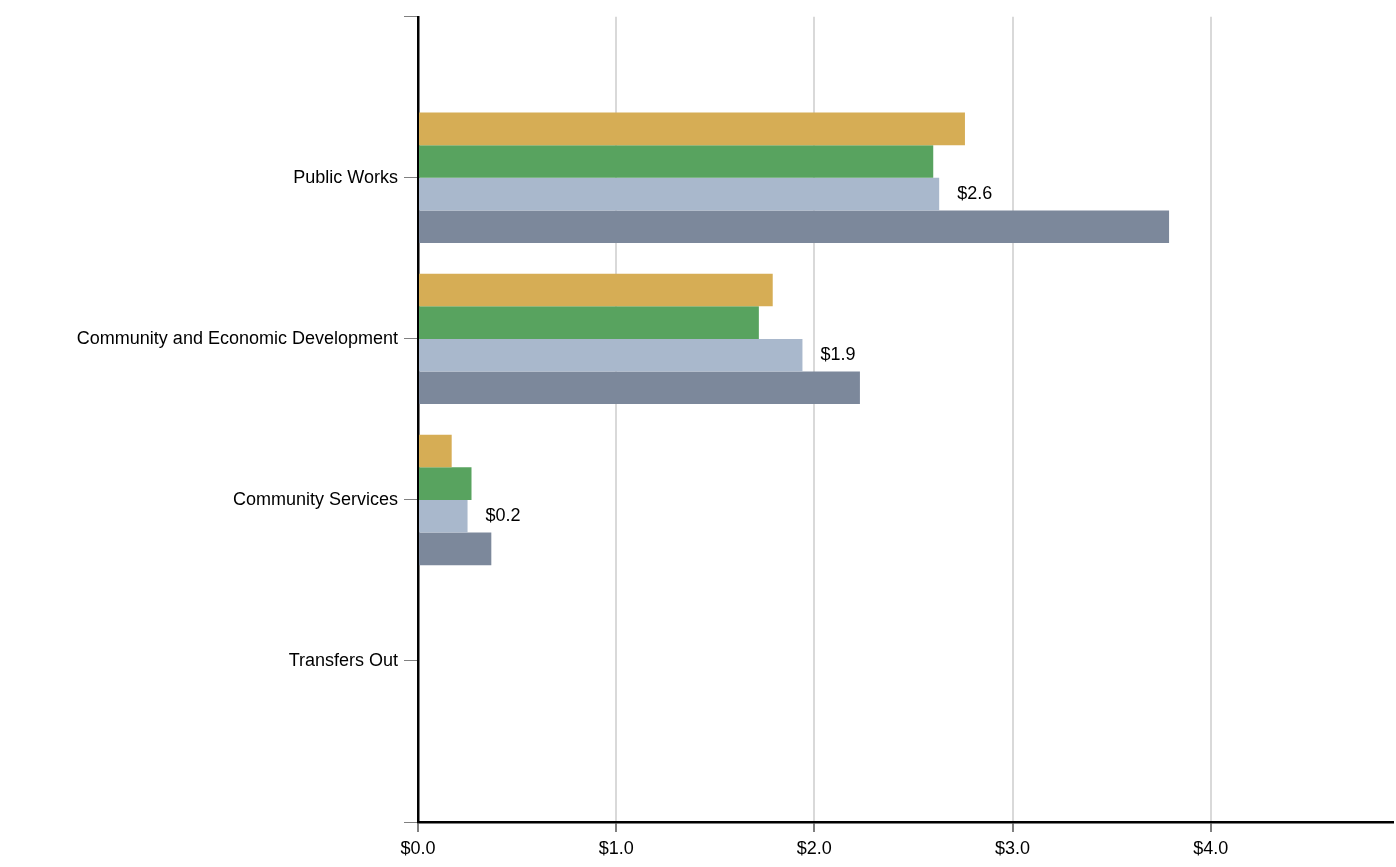 The width and height of the screenshot is (1396, 867). Describe the element at coordinates (975, 193) in the screenshot. I see `data-label: $2.6` at that location.